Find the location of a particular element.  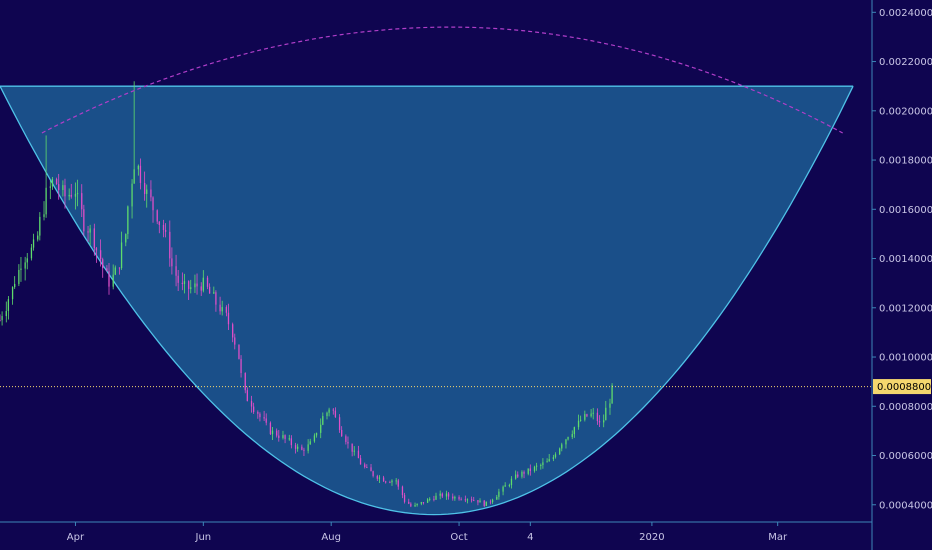

x-tick-label: 2020 is located at coordinates (651, 537).